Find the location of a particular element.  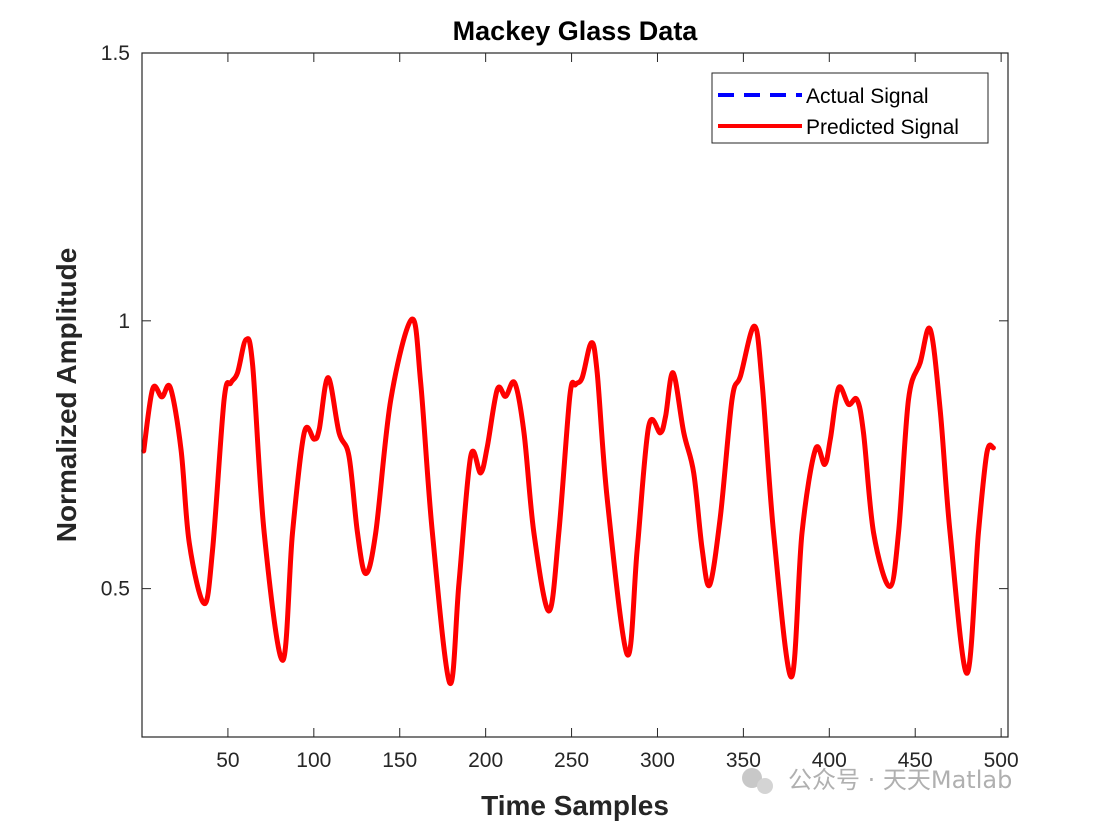

x-tick-label: 100 is located at coordinates (313, 760).